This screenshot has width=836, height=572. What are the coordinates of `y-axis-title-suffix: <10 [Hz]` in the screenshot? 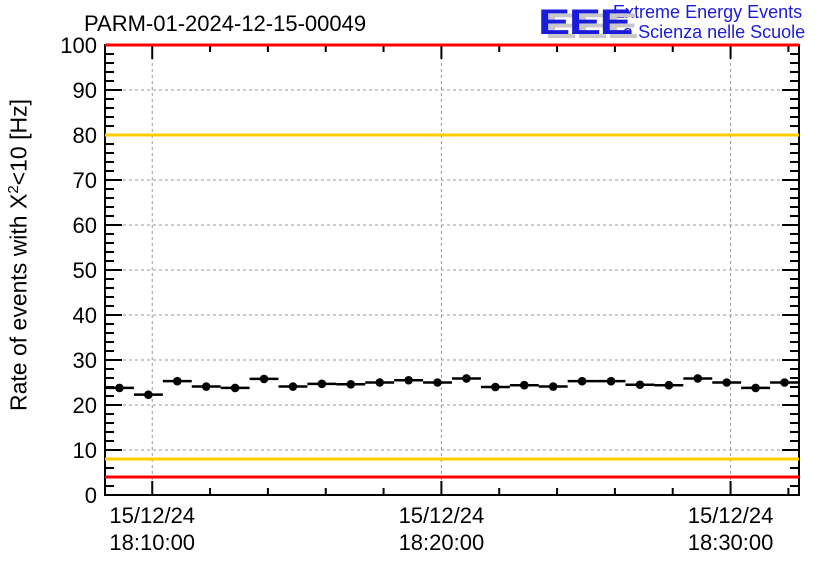 It's located at (18, 142).